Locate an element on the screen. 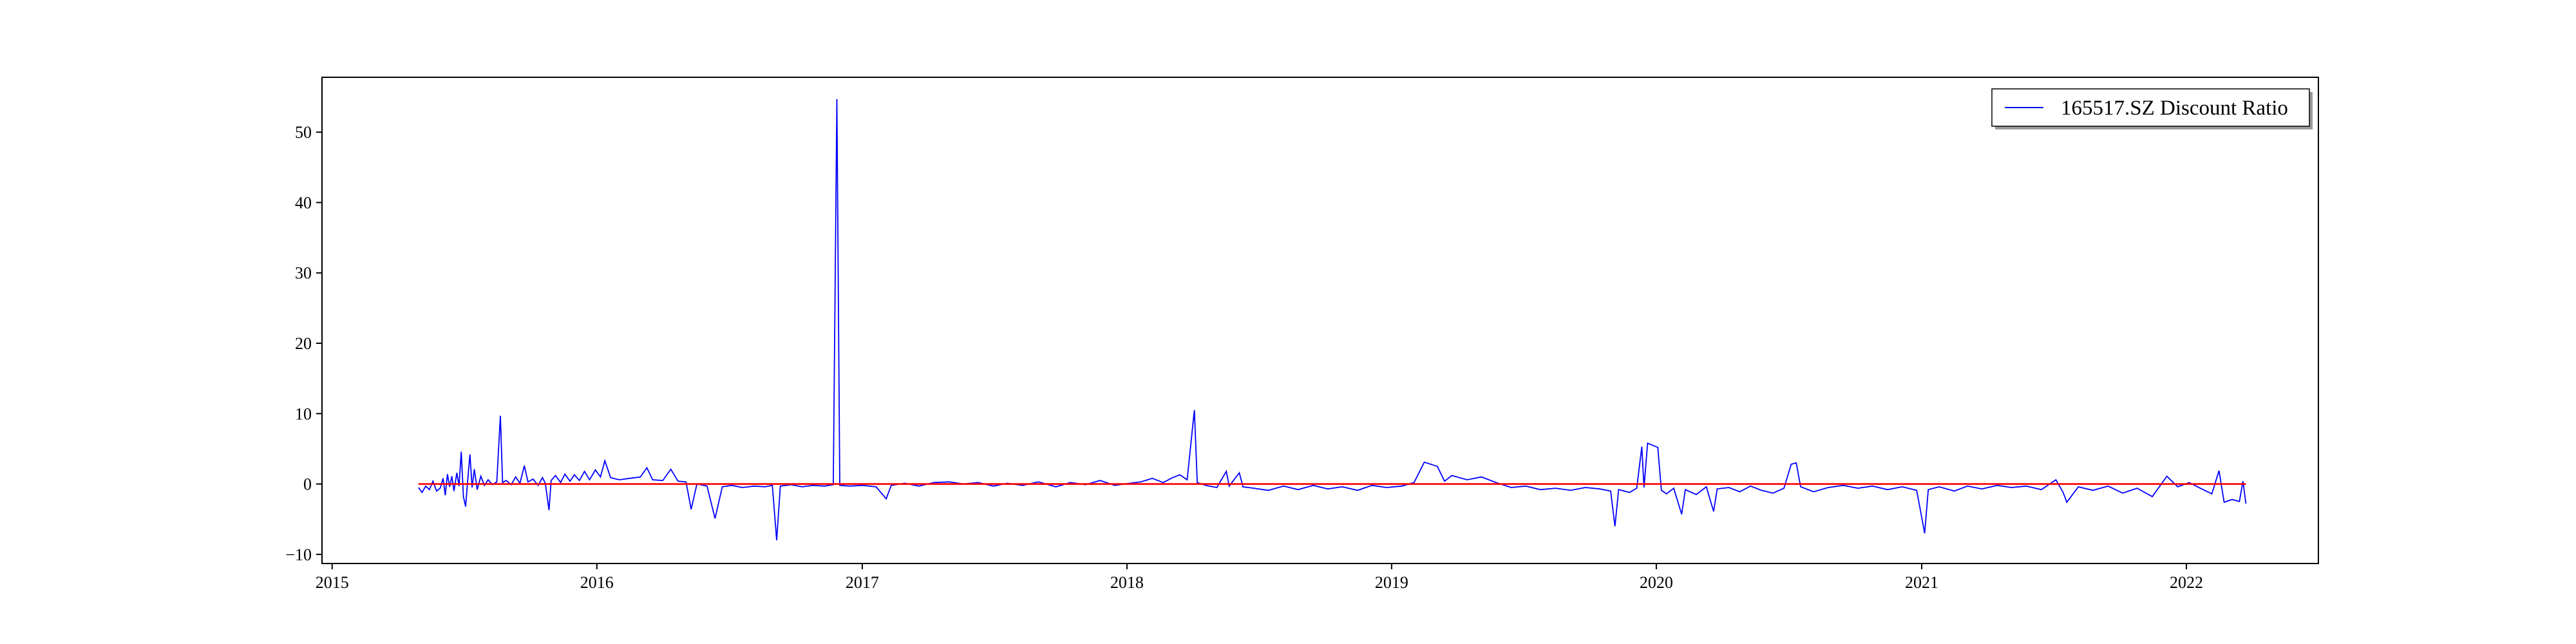  legend: 165517.SZ Discount Ratio is located at coordinates (2152, 108).